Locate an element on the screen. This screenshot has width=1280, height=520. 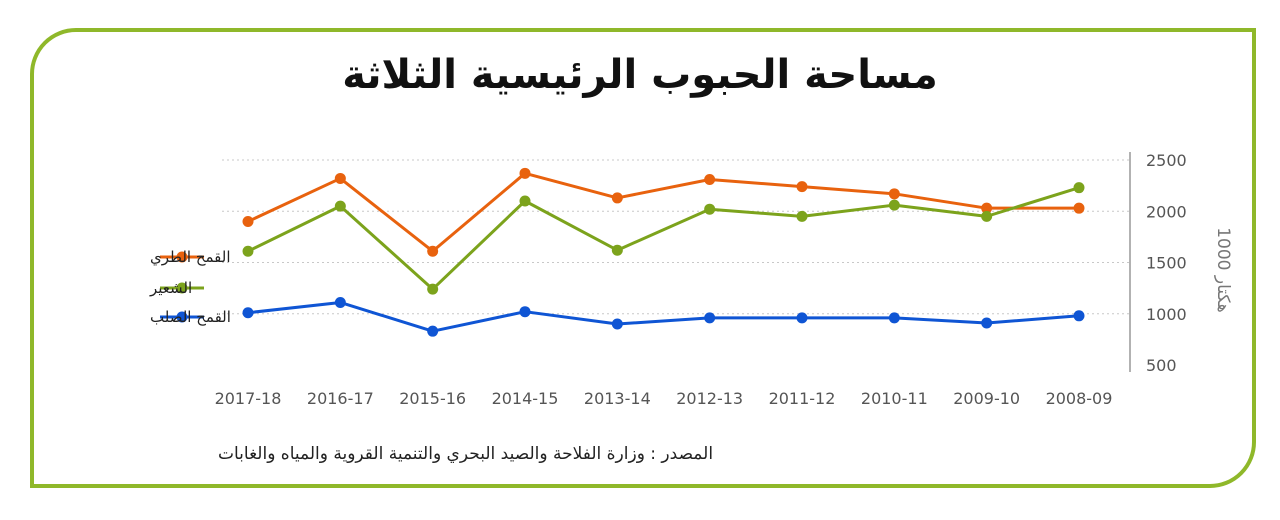
x-tick-label: 2011-12 is located at coordinates (802, 398).